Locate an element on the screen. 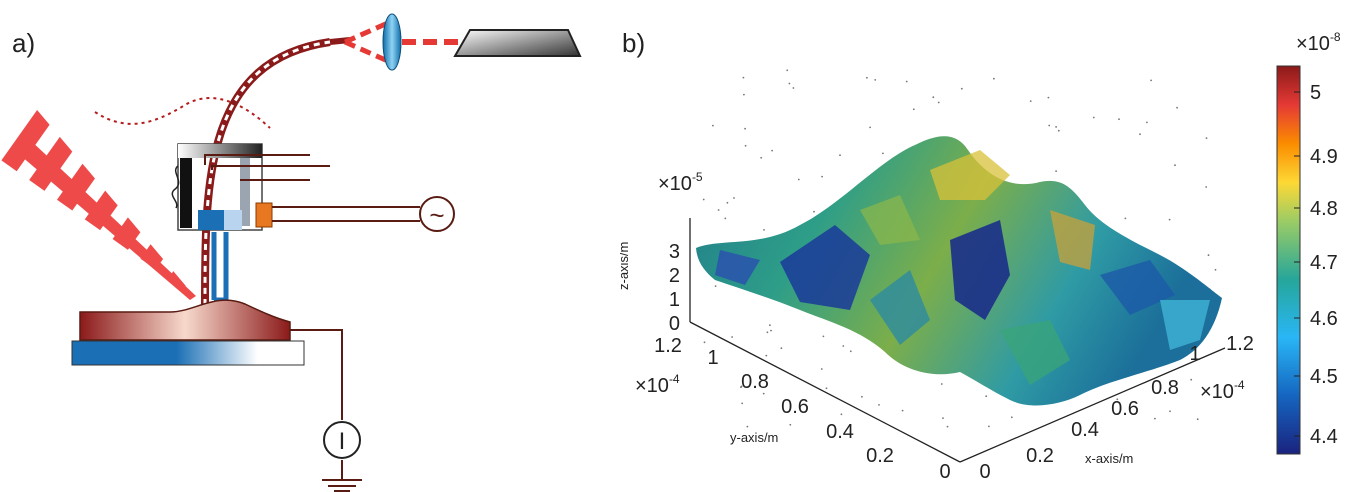 The image size is (1372, 492). wave-dotted is located at coordinates (182, 113).